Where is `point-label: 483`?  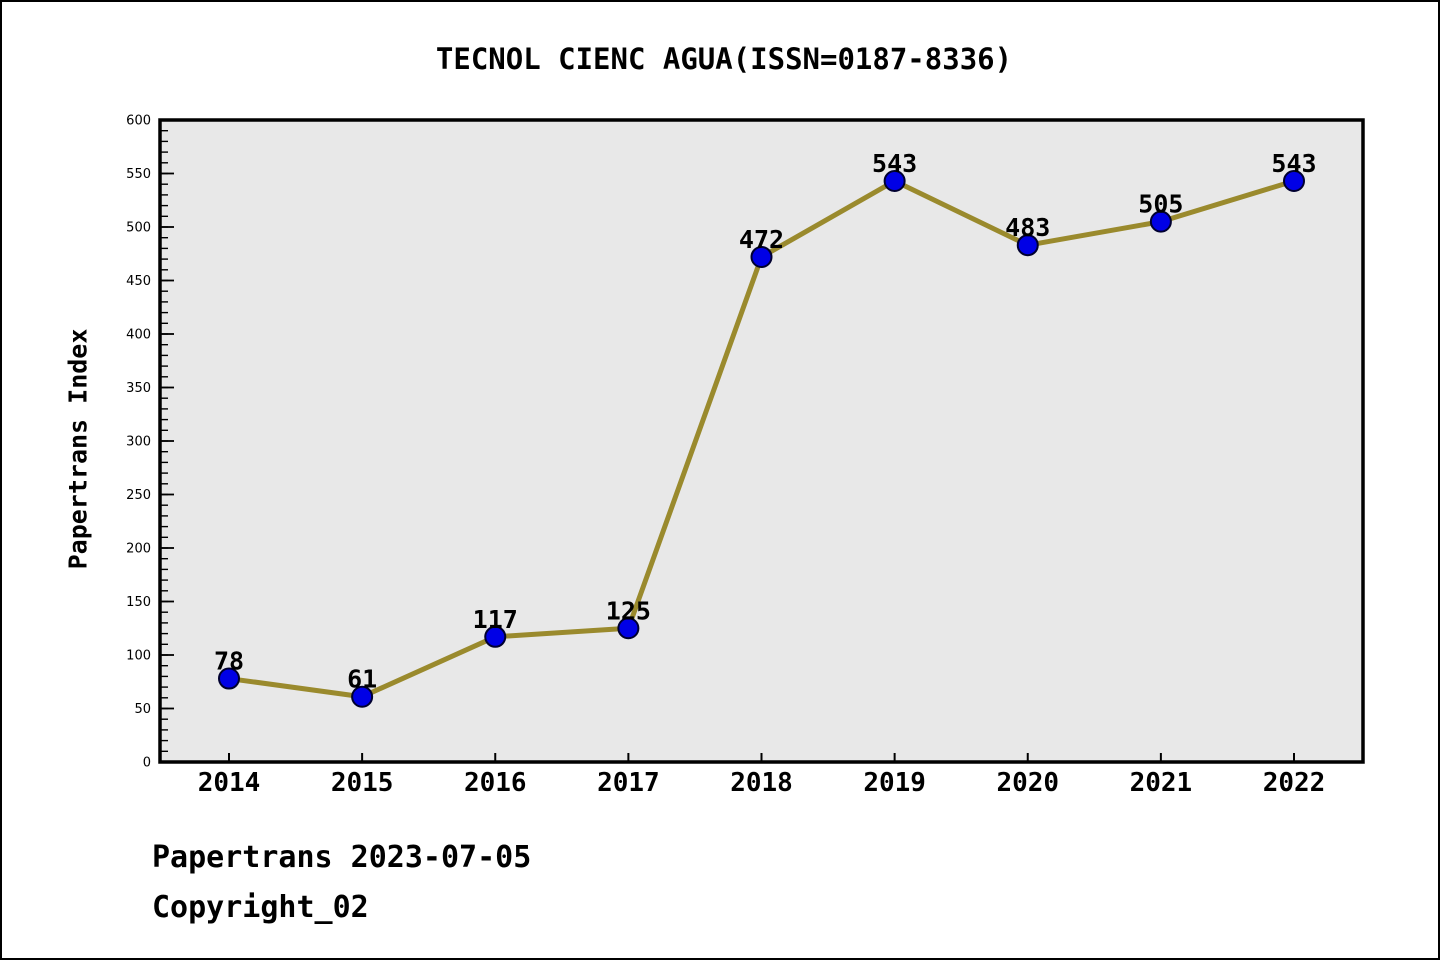 point-label: 483 is located at coordinates (1027, 227).